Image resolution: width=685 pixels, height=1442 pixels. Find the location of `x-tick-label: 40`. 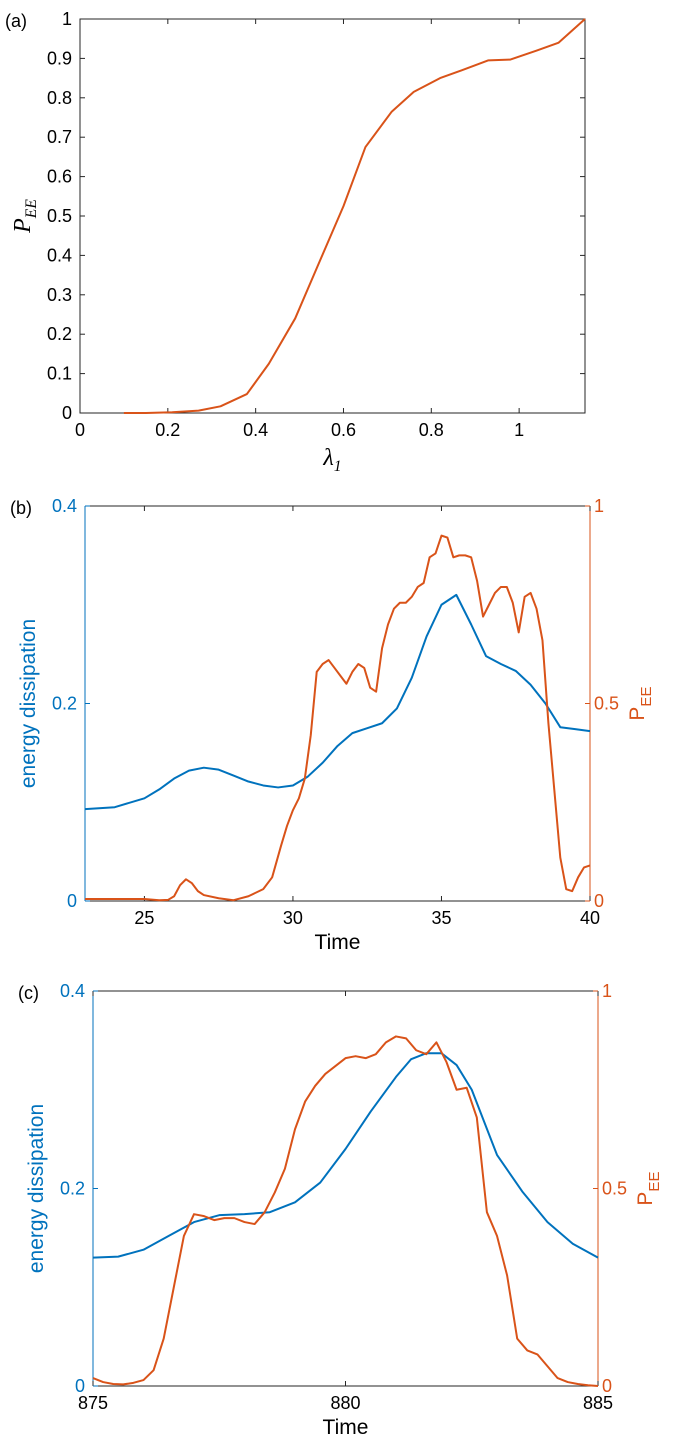

x-tick-label: 40 is located at coordinates (590, 918).